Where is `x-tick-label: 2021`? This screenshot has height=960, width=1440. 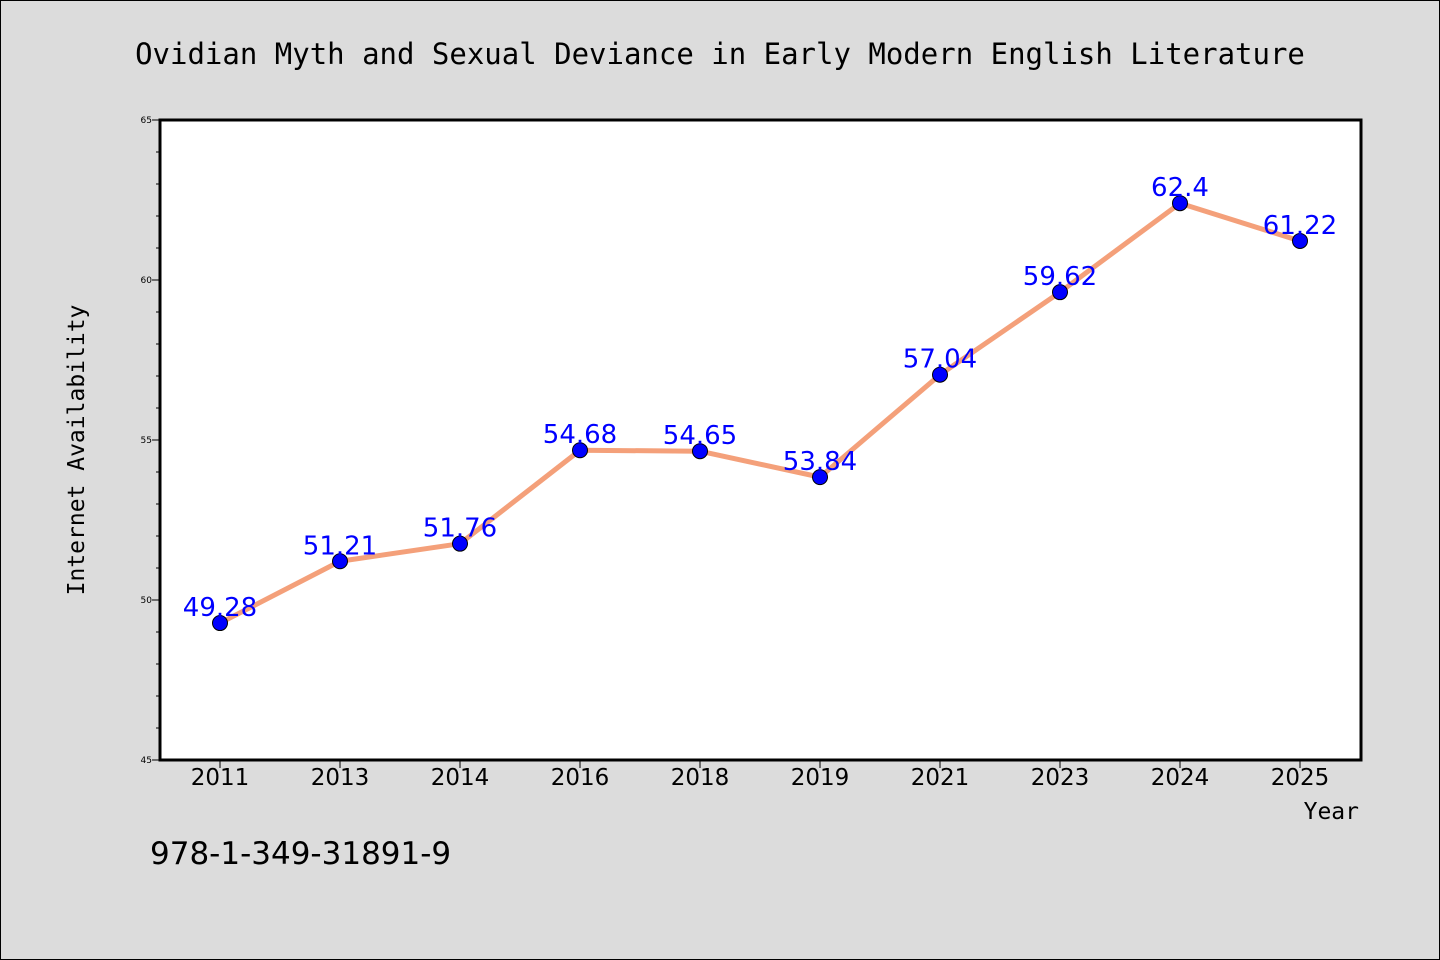 x-tick-label: 2021 is located at coordinates (940, 778).